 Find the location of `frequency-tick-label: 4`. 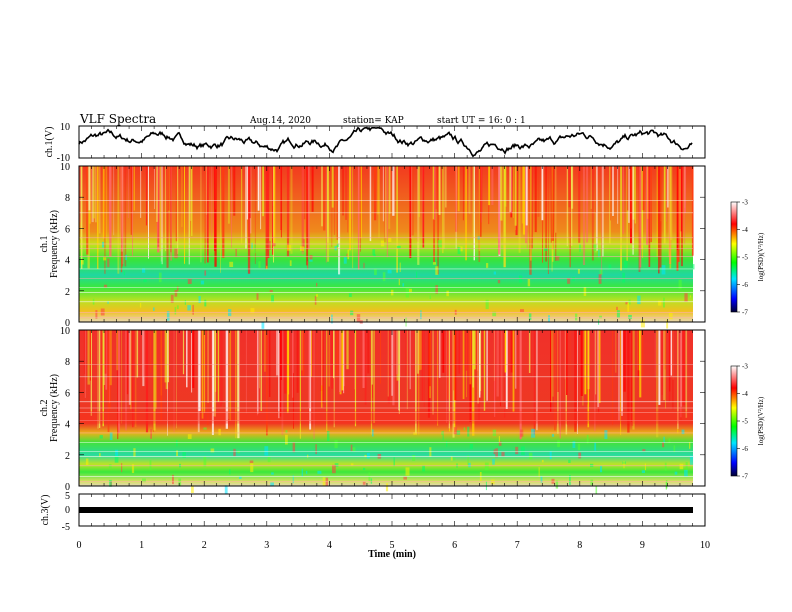

frequency-tick-label: 4 is located at coordinates (67, 425).